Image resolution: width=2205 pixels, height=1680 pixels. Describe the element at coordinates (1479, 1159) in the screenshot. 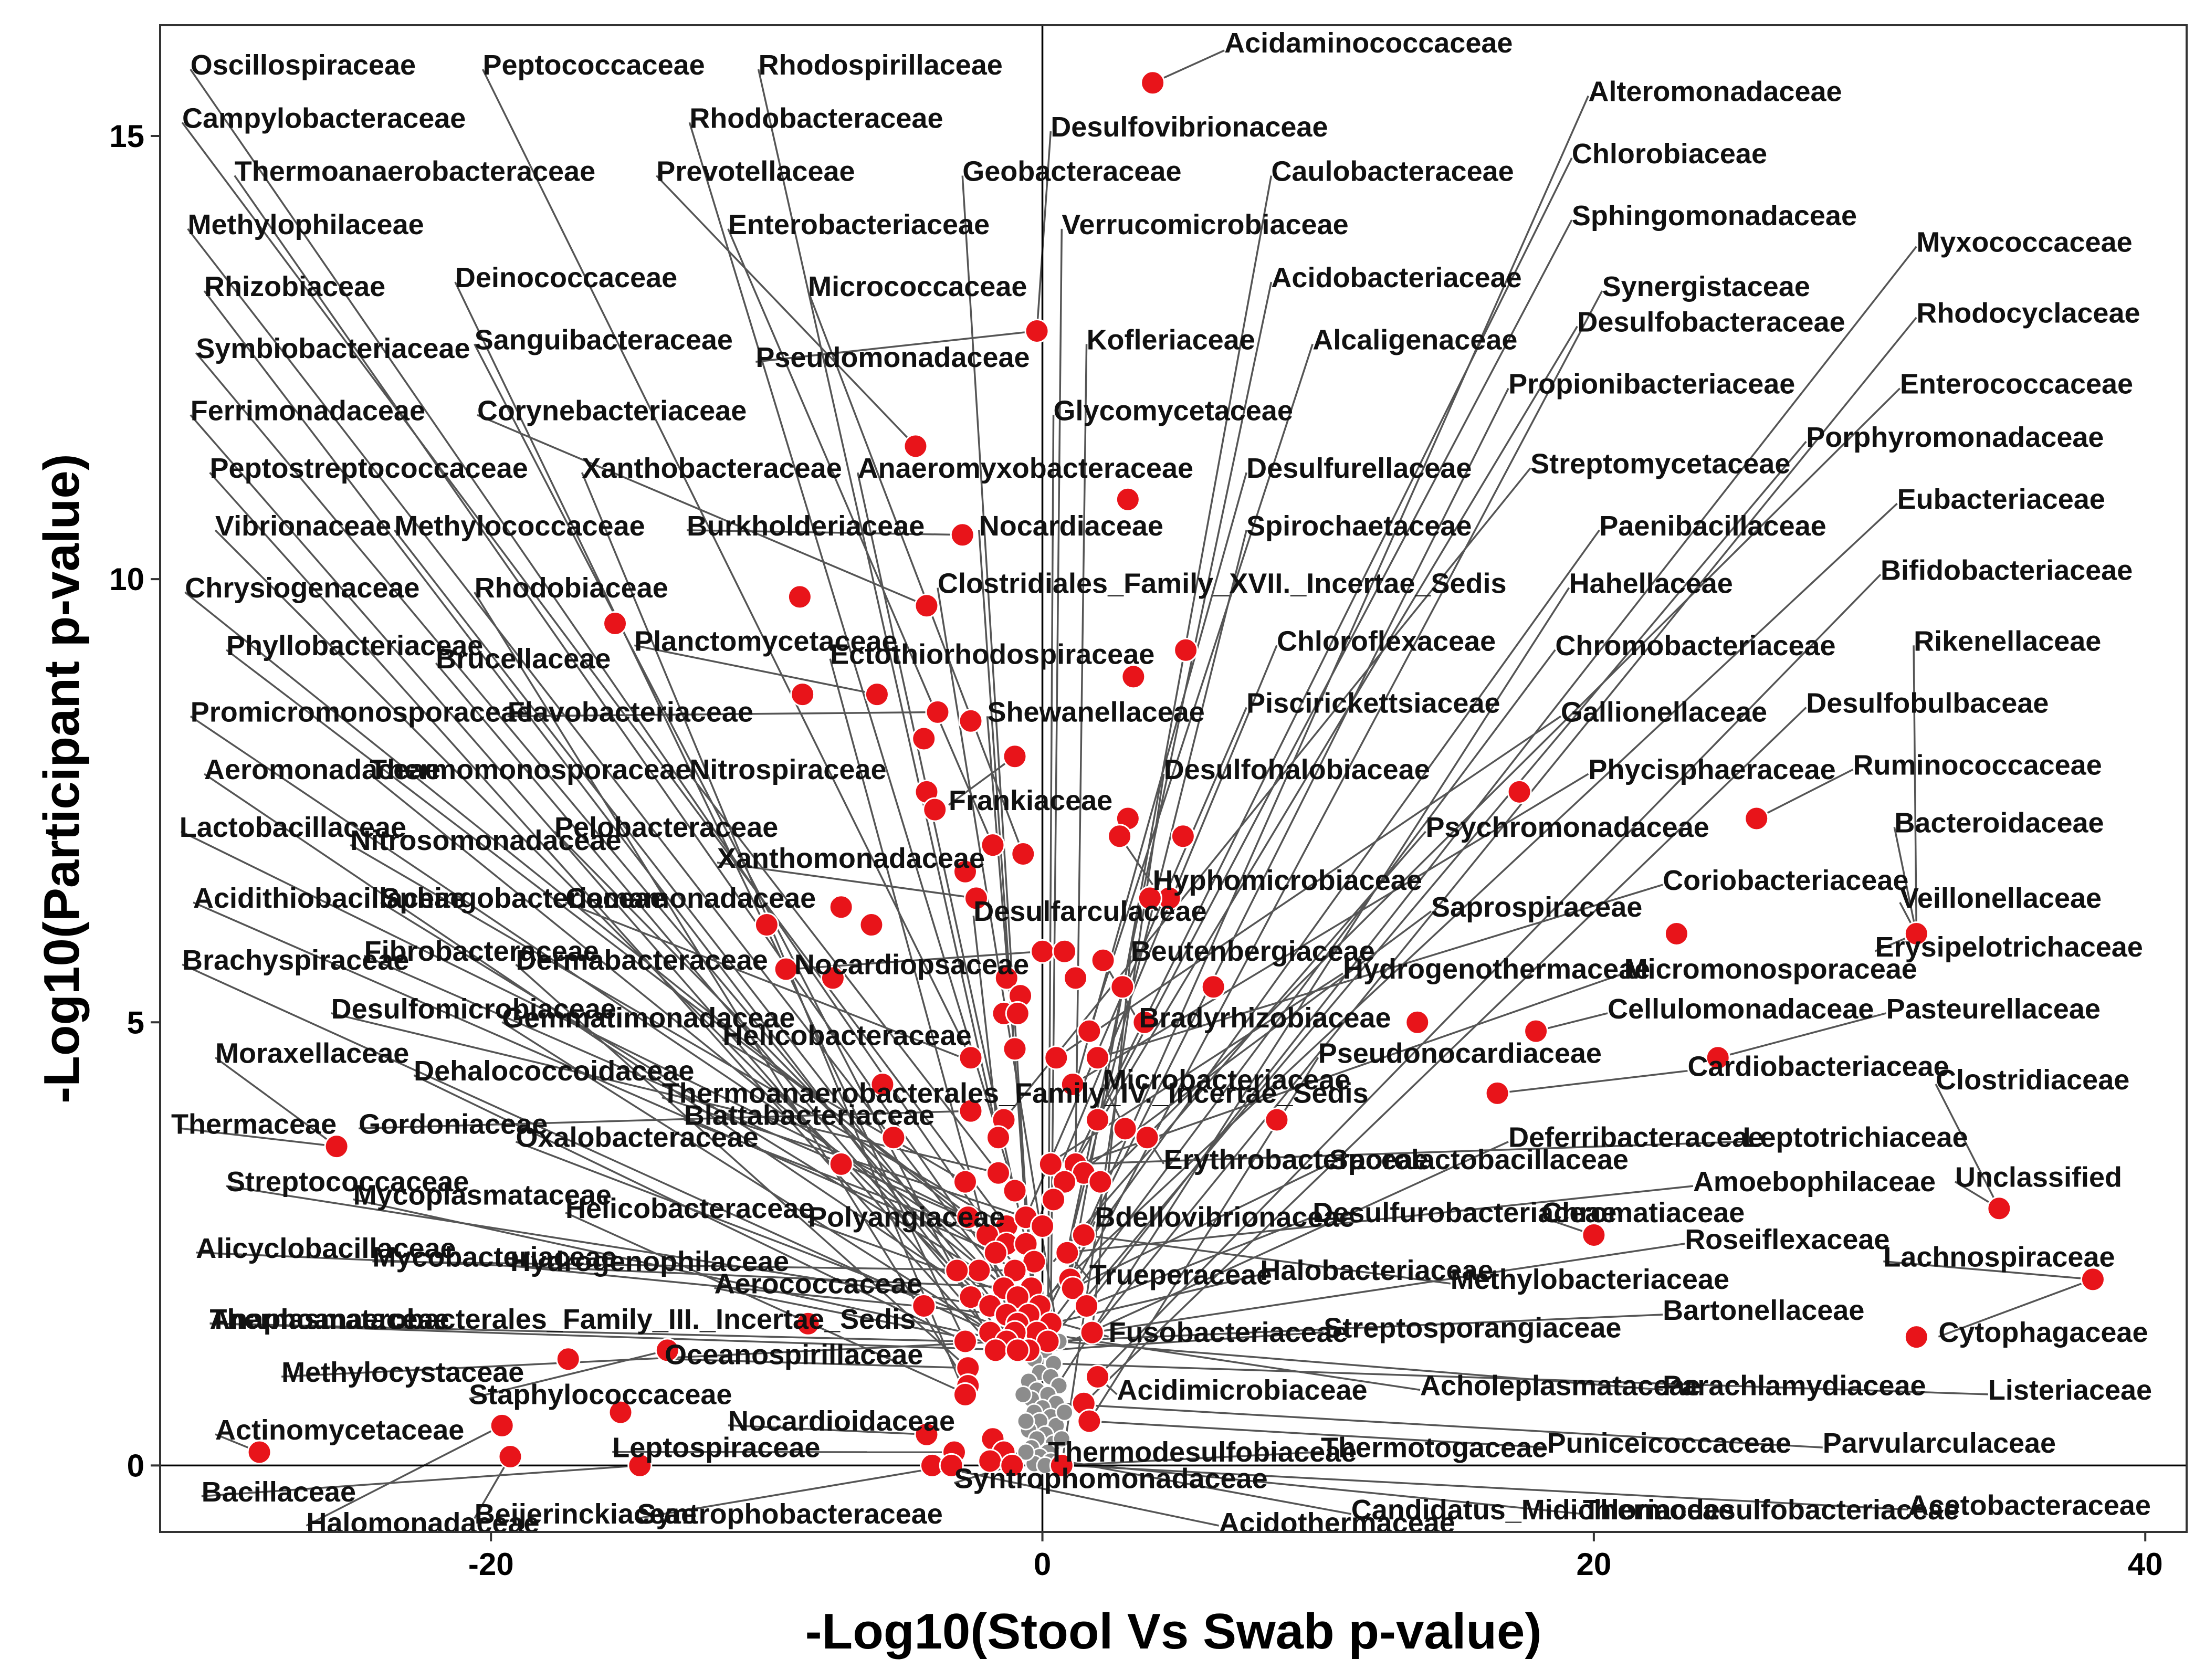

I see `family-label: Sporolactobacillaceae` at that location.